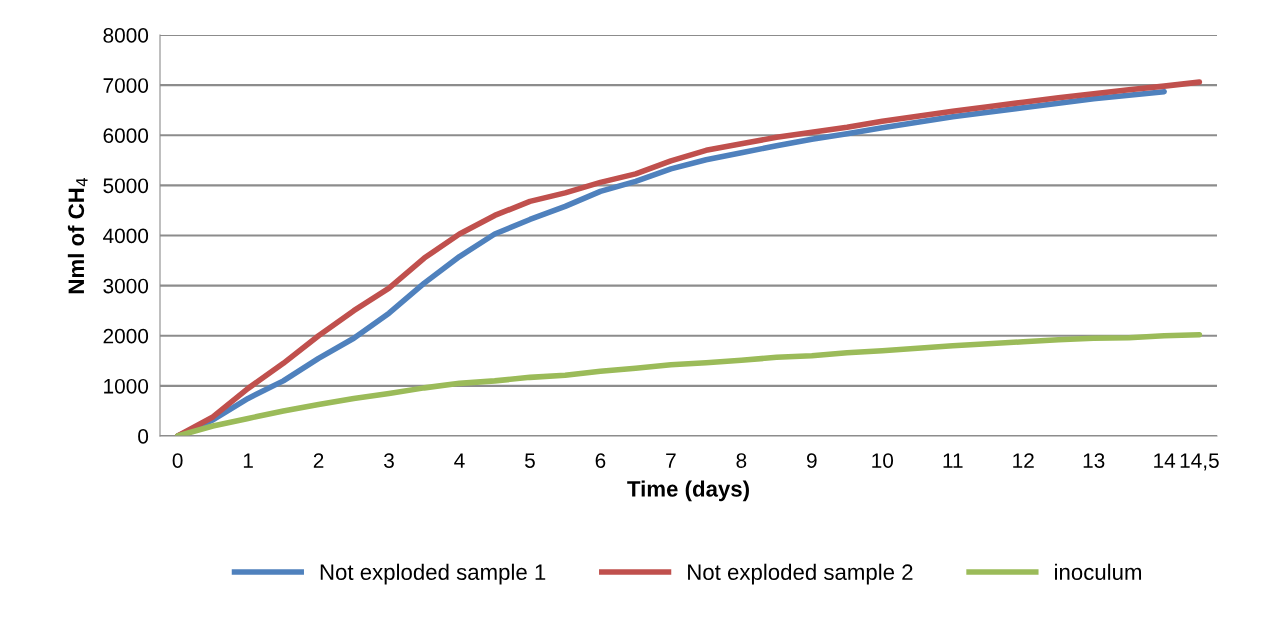 The height and width of the screenshot is (621, 1273). What do you see at coordinates (318, 460) in the screenshot?
I see `x-tick-label: 2` at bounding box center [318, 460].